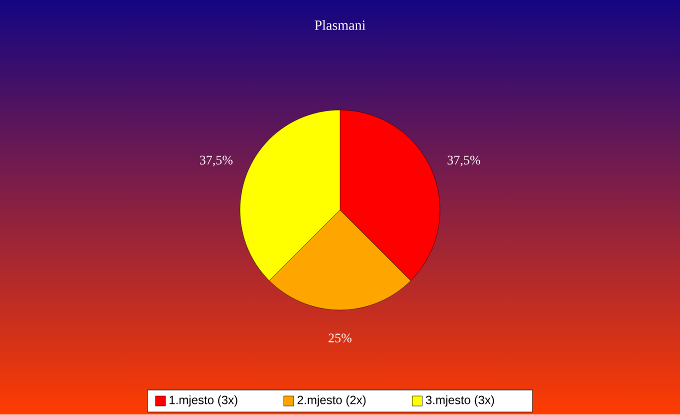  Describe the element at coordinates (340, 25) in the screenshot. I see `chart-title: Plasmani` at that location.